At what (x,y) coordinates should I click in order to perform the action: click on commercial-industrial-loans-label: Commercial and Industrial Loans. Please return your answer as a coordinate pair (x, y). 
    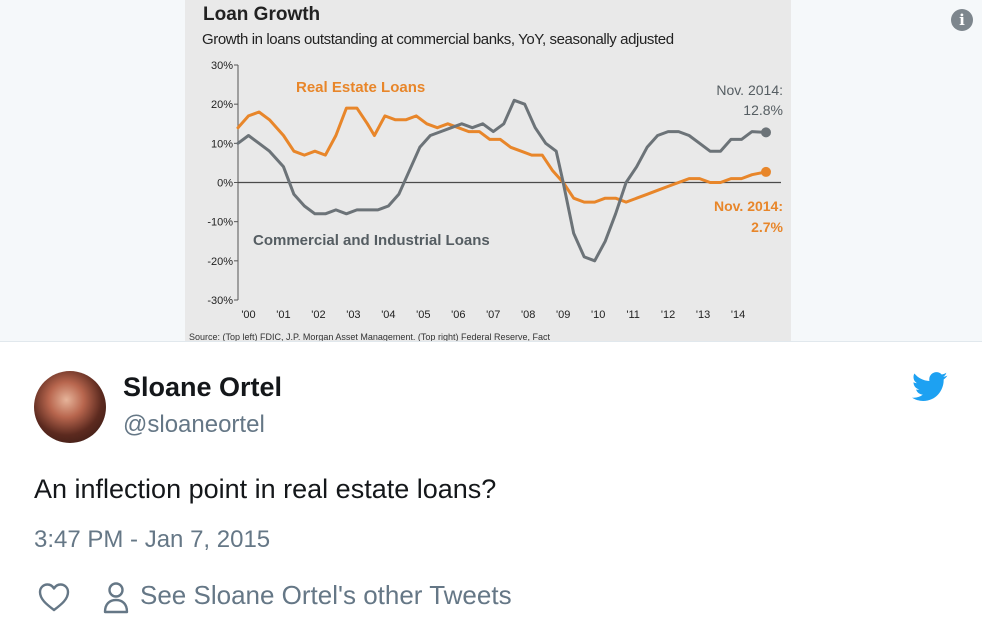
    Looking at the image, I should click on (371, 240).